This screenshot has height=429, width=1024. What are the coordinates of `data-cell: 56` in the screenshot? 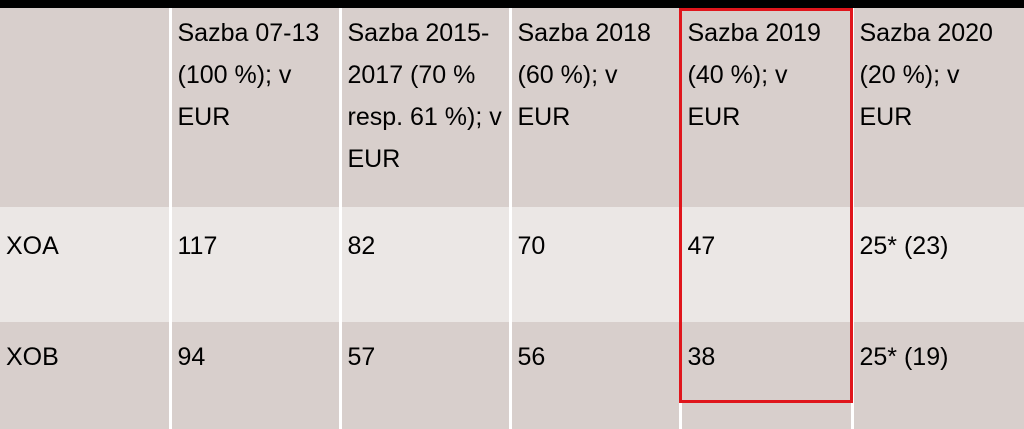 It's located at (594, 375).